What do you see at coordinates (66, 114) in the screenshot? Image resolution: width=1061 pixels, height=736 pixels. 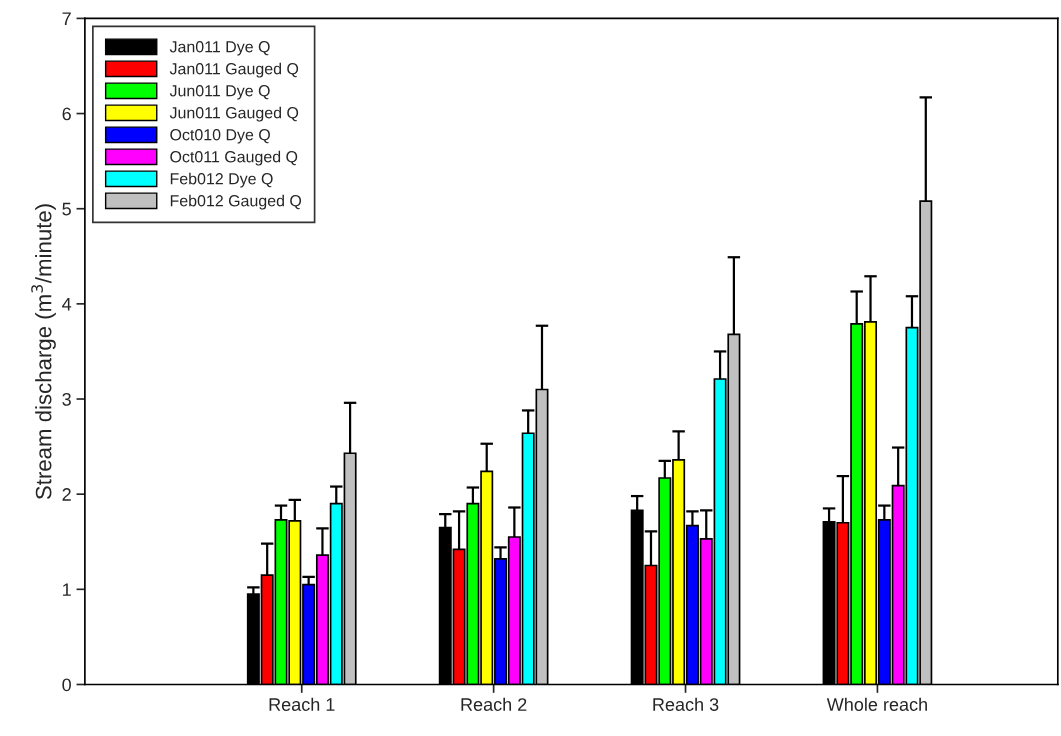 I see `y-tick-label: 6` at bounding box center [66, 114].